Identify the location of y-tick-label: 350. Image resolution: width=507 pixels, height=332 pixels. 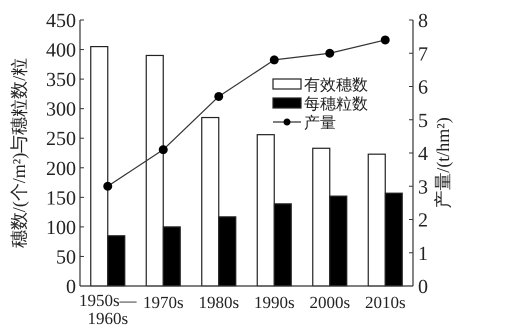
(61, 80).